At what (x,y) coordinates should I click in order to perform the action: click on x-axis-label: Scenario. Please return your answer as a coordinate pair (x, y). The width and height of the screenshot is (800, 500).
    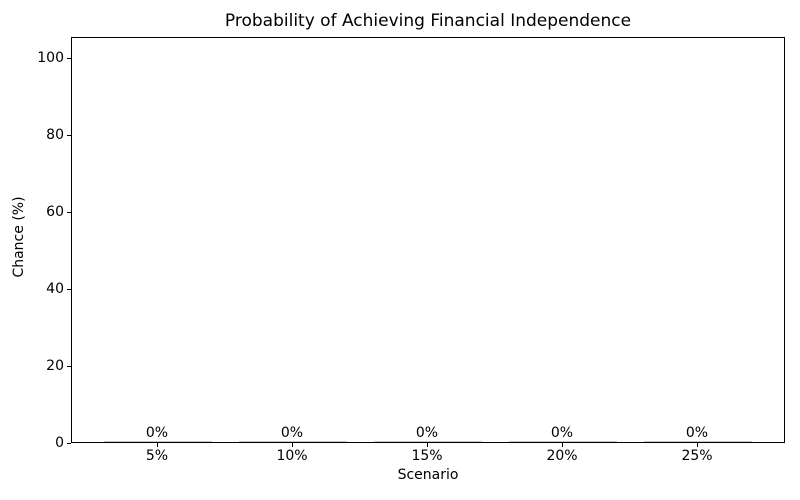
    Looking at the image, I should click on (428, 475).